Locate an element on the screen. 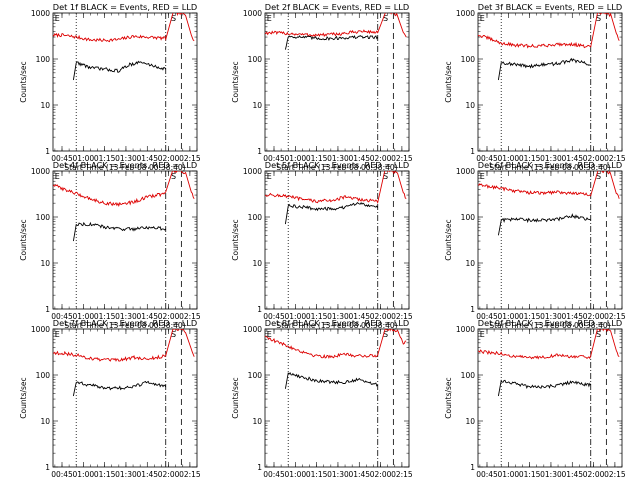 The height and width of the screenshot is (484, 640). chart-title: Det 2f BLACK = Events, RED = LLD is located at coordinates (337, 7).